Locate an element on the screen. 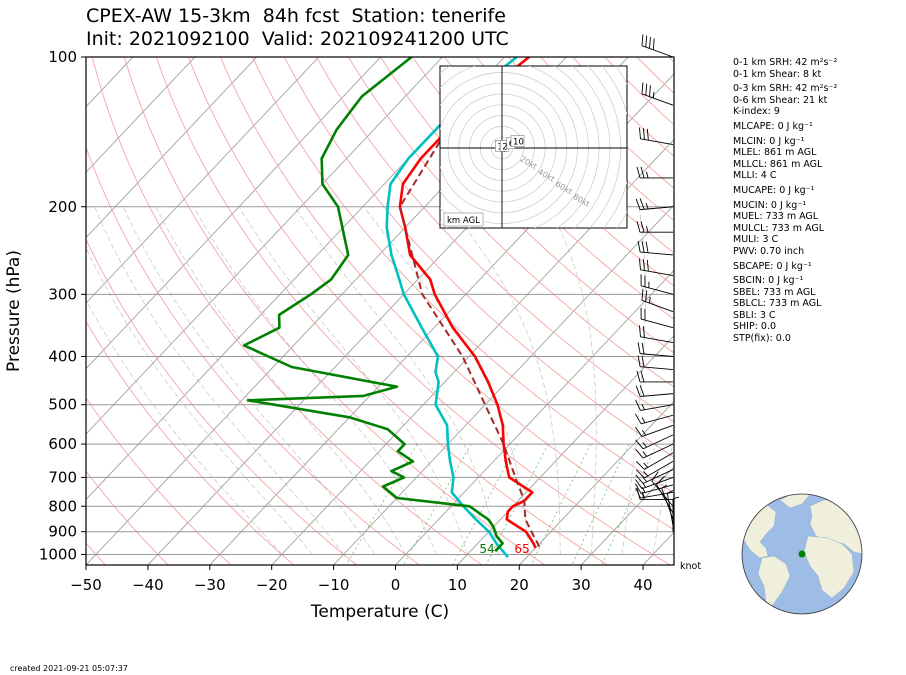  index-line: MLEL: 861 m AGL is located at coordinates (775, 153).